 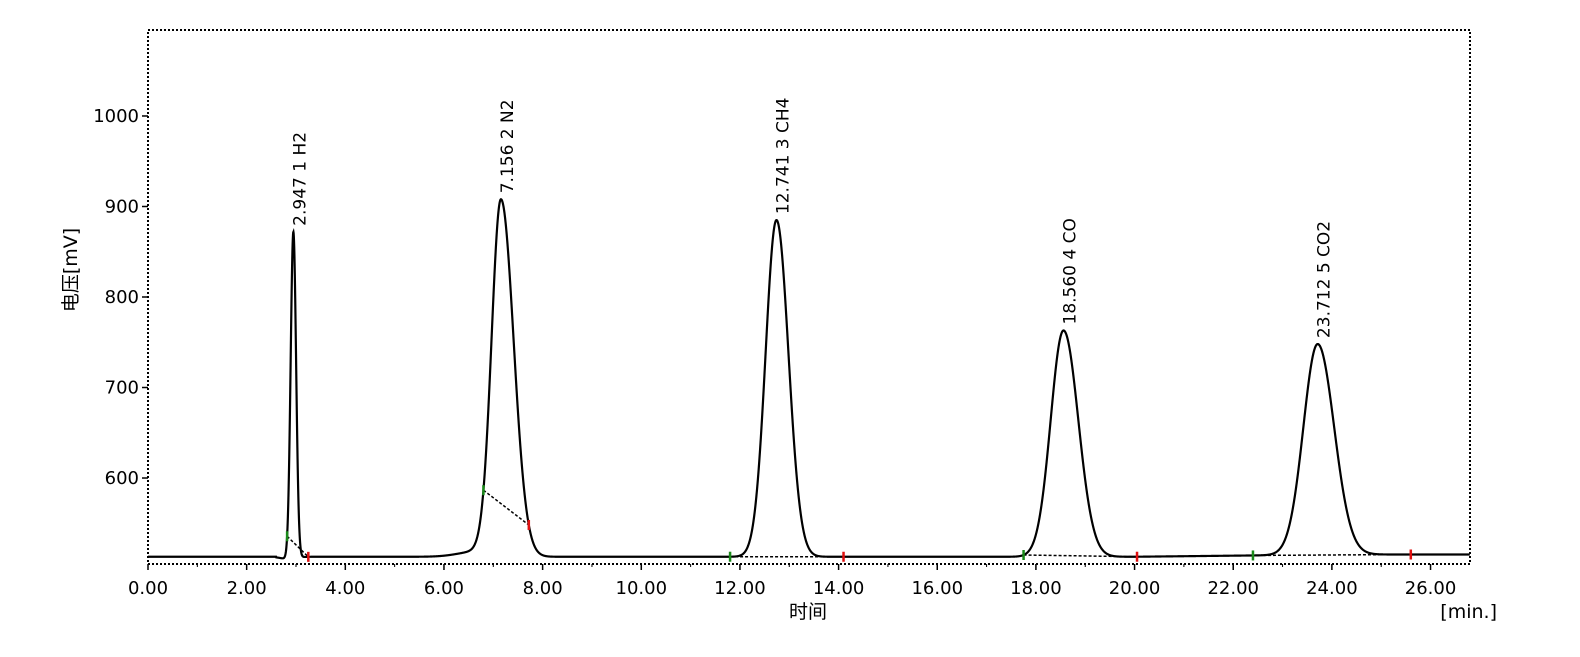 I want to click on y-tick-label: 800, so click(x=122, y=297).